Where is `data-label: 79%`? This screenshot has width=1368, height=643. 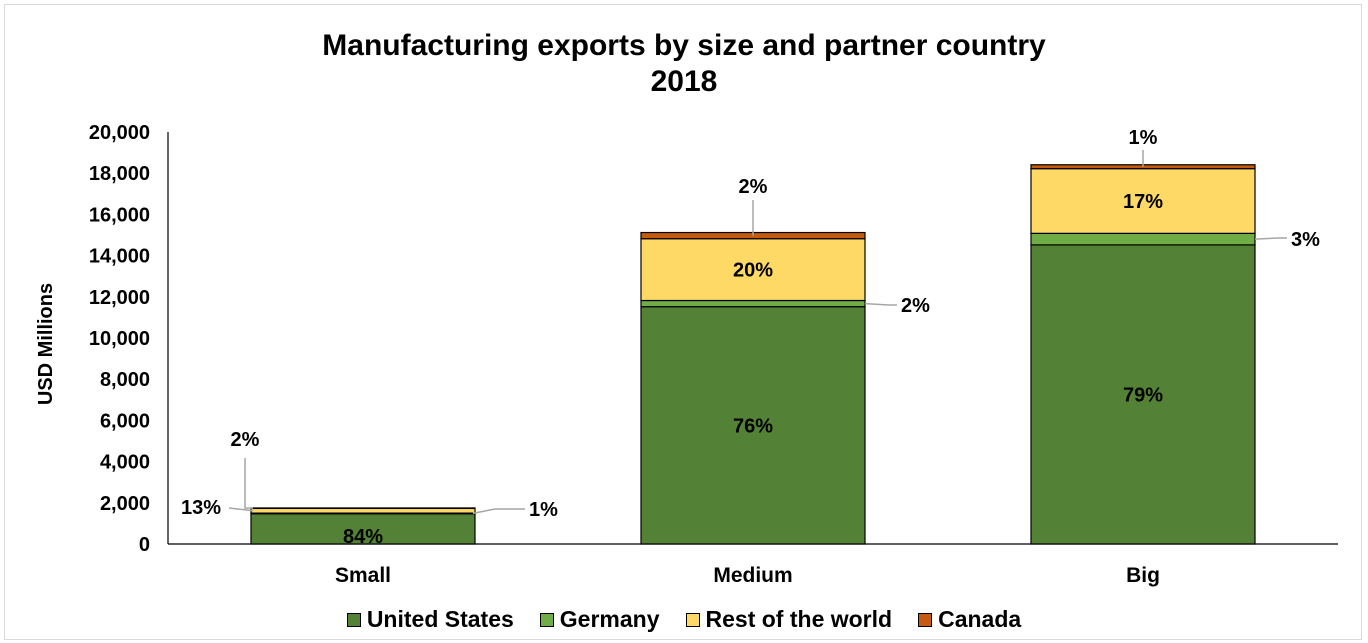 data-label: 79% is located at coordinates (1143, 395).